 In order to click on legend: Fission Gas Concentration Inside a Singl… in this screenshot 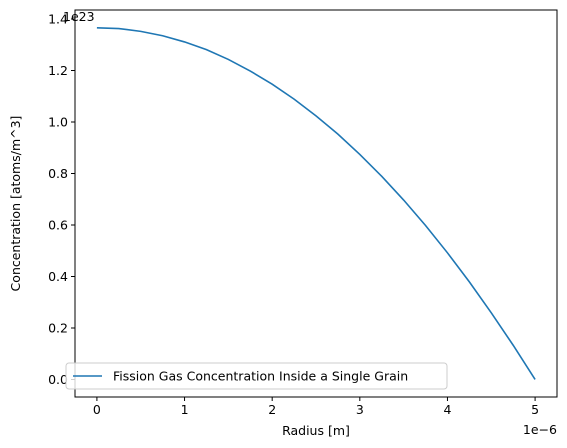, I will do `click(256, 376)`.